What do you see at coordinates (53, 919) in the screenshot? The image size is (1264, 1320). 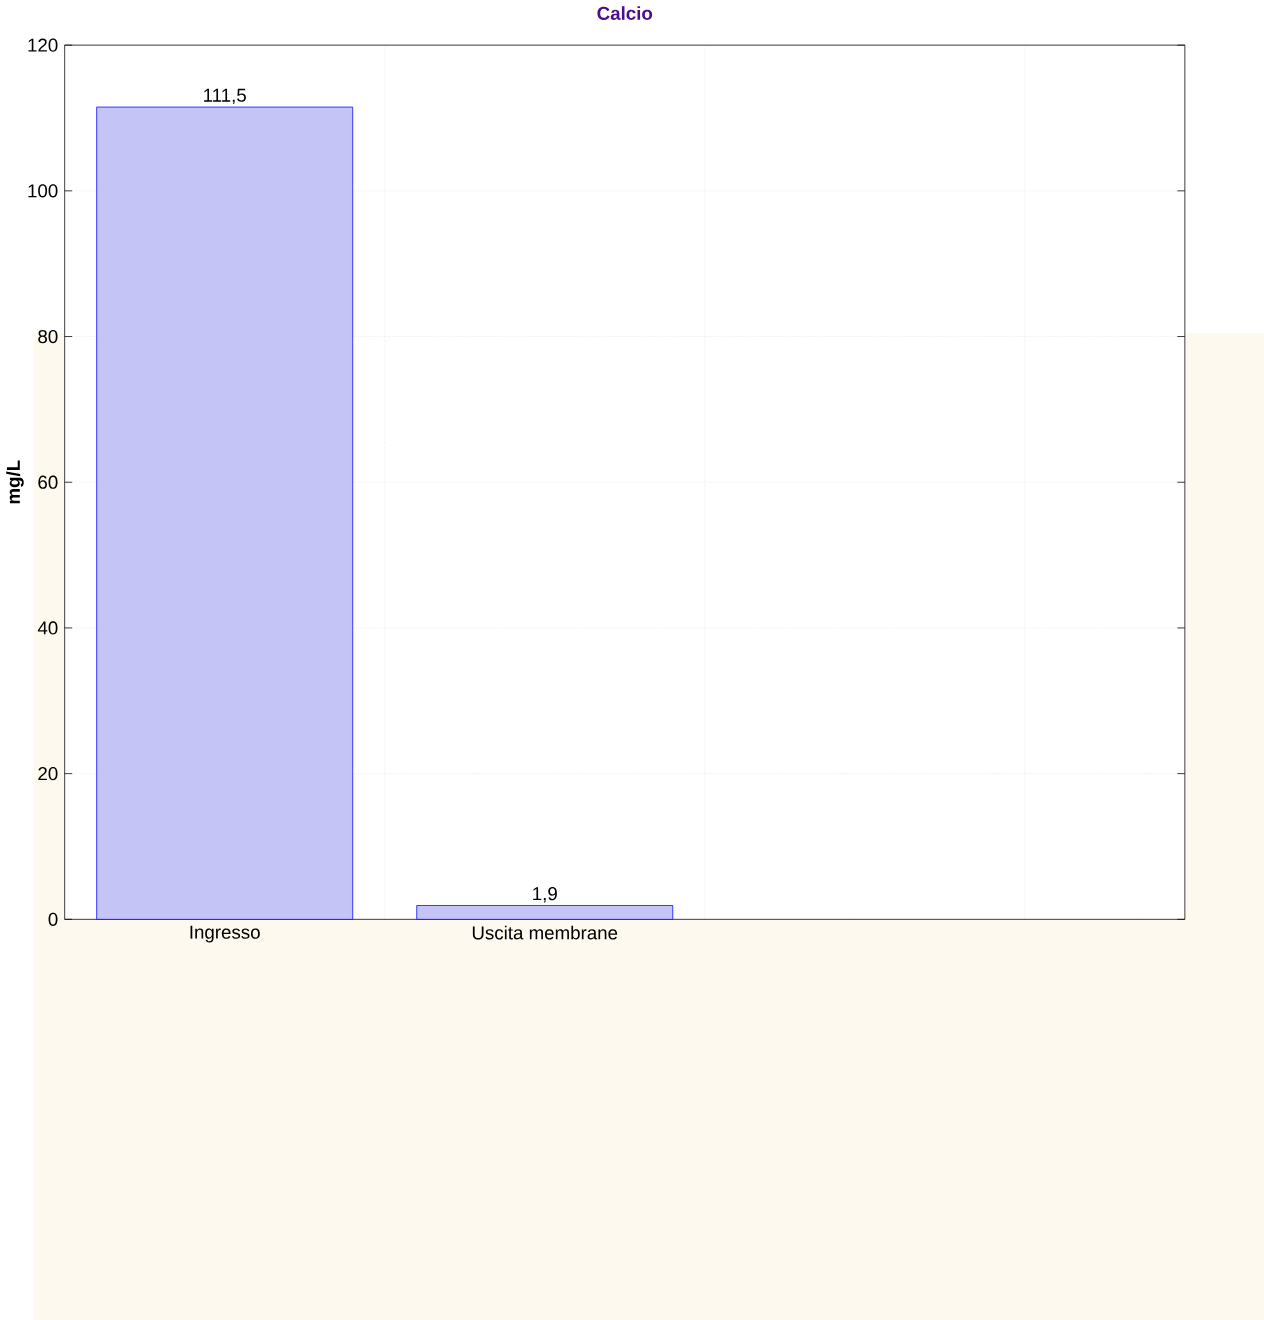 I see `y-tick-label: 0` at bounding box center [53, 919].